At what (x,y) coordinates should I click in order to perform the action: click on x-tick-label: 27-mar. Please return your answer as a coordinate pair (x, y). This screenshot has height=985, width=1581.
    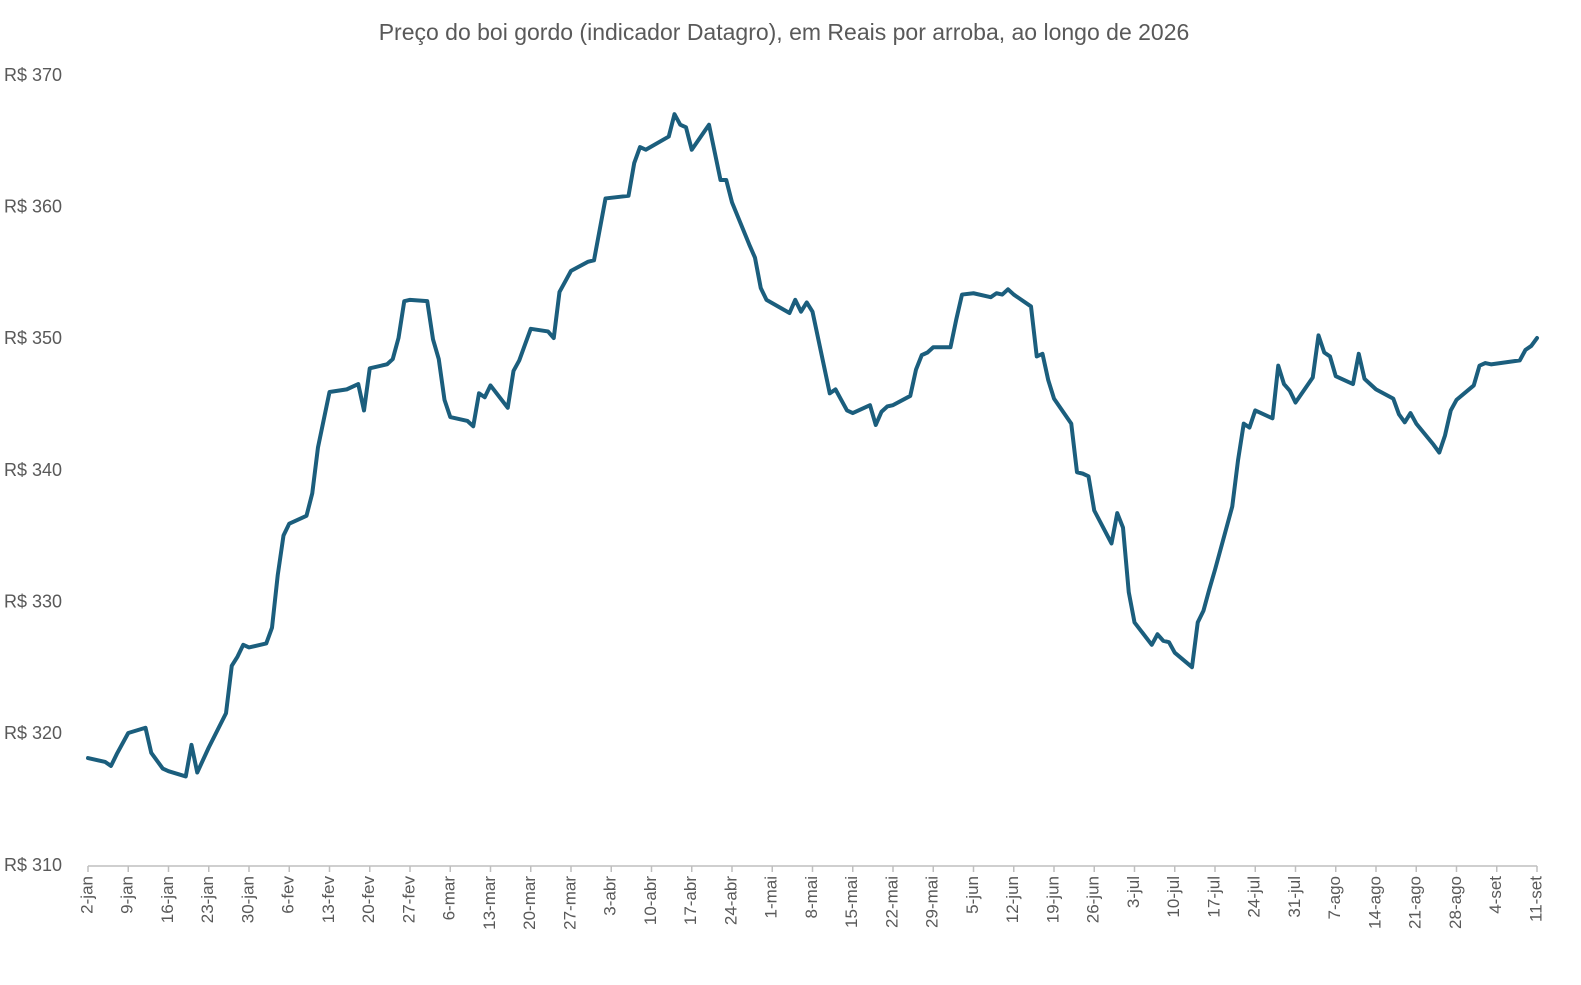
    Looking at the image, I should click on (569, 903).